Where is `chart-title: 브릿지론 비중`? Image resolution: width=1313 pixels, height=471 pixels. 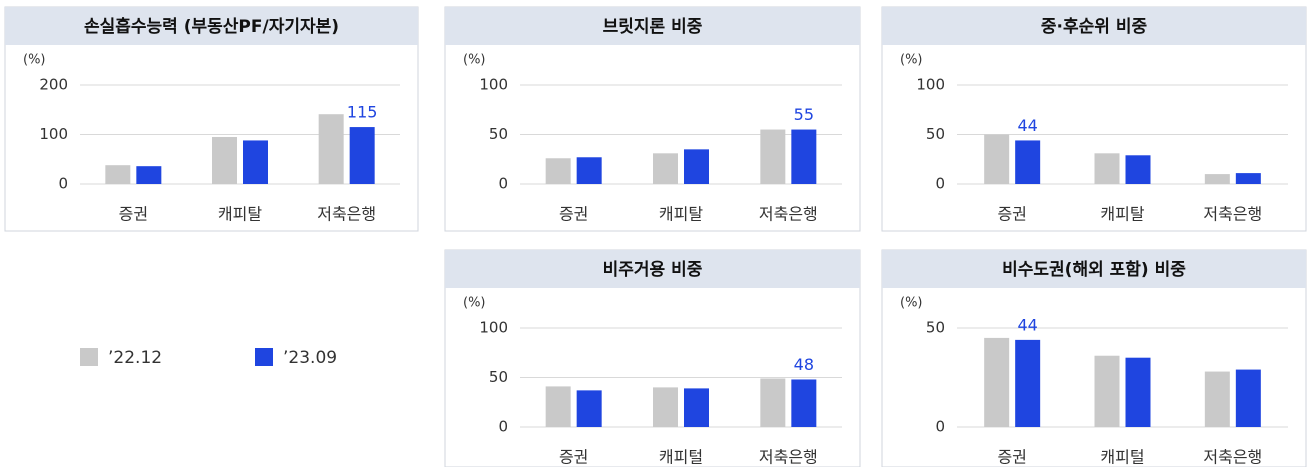 chart-title: 브릿지론 비중 is located at coordinates (653, 27).